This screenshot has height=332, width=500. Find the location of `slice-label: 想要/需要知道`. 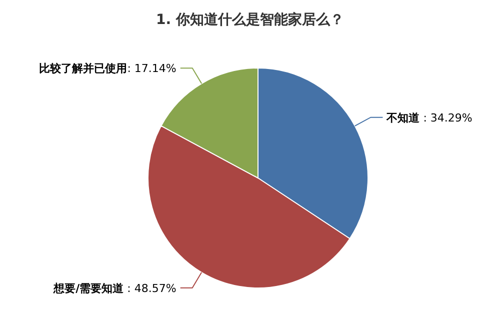

slice-label: 想要/需要知道 is located at coordinates (88, 288).